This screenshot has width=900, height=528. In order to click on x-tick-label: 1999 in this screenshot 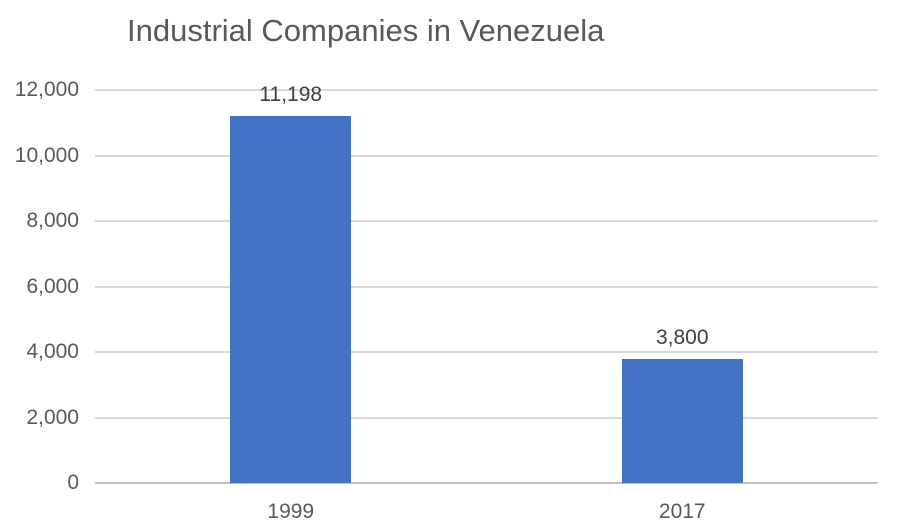, I will do `click(291, 511)`.